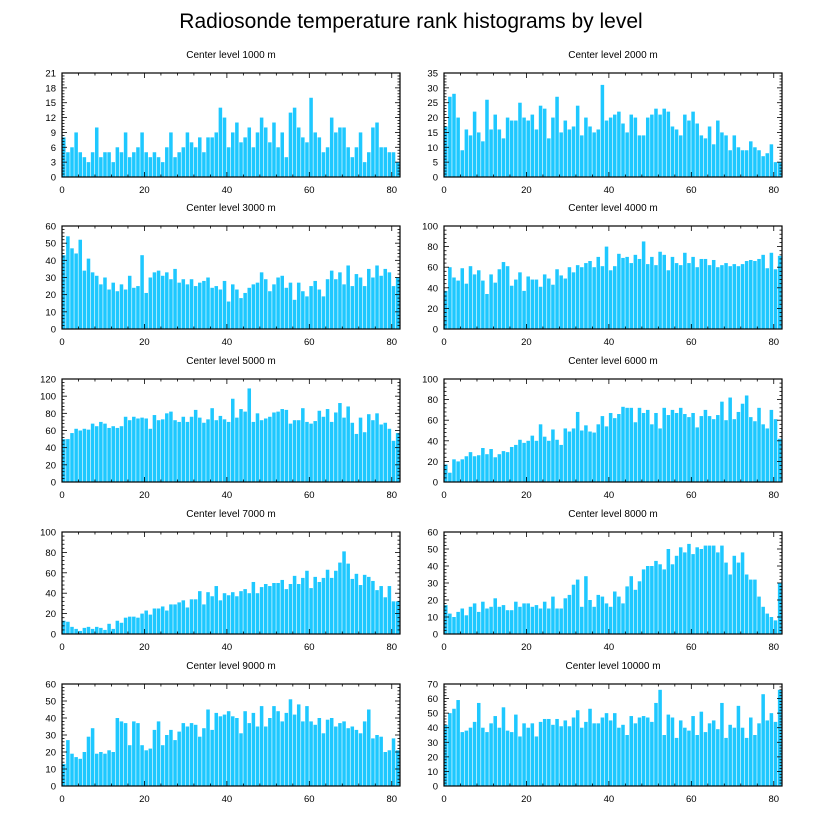 This screenshot has height=824, width=822. I want to click on y-tick-label: 3, so click(53, 163).